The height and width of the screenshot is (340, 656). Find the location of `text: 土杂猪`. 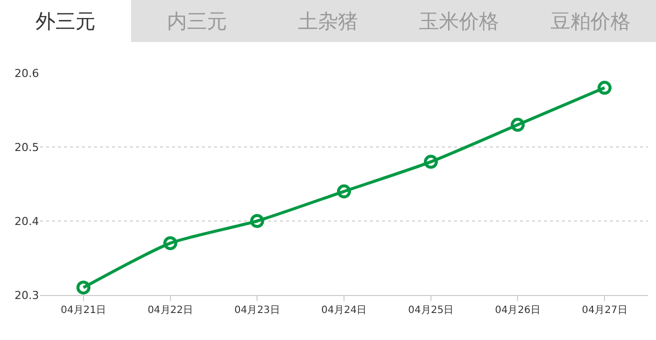

text: 土杂猪 is located at coordinates (328, 21).